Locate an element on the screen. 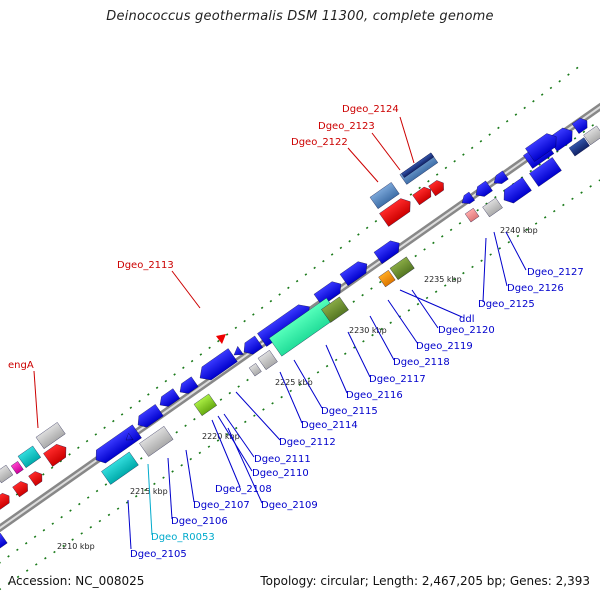 The image size is (600, 600). kbp-label: 2235 kbp is located at coordinates (443, 279).